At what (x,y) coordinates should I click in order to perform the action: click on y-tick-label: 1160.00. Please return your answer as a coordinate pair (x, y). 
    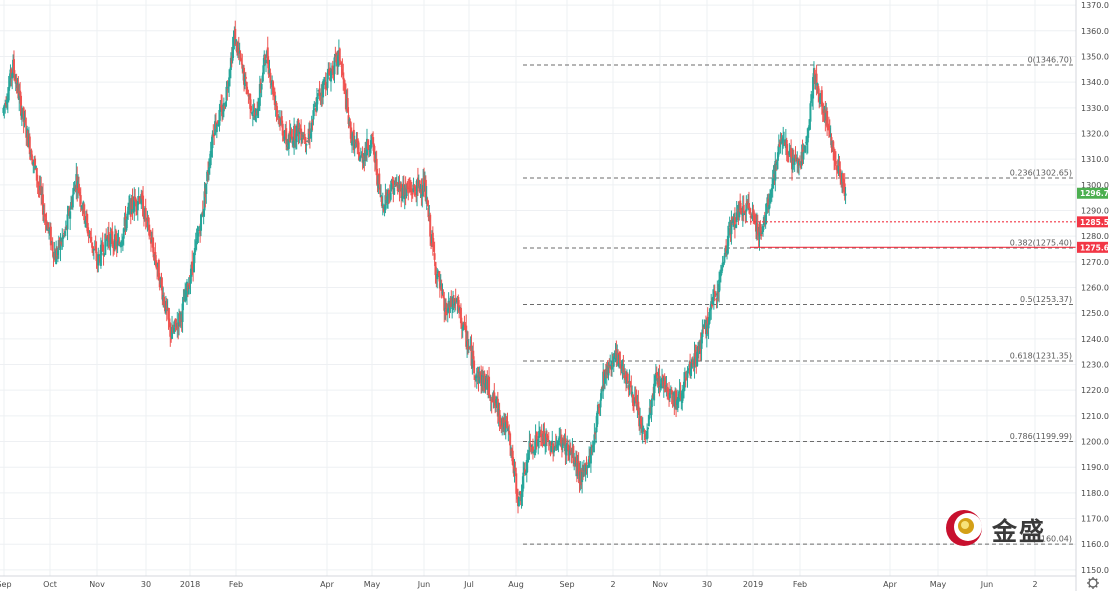
    Looking at the image, I should click on (1095, 544).